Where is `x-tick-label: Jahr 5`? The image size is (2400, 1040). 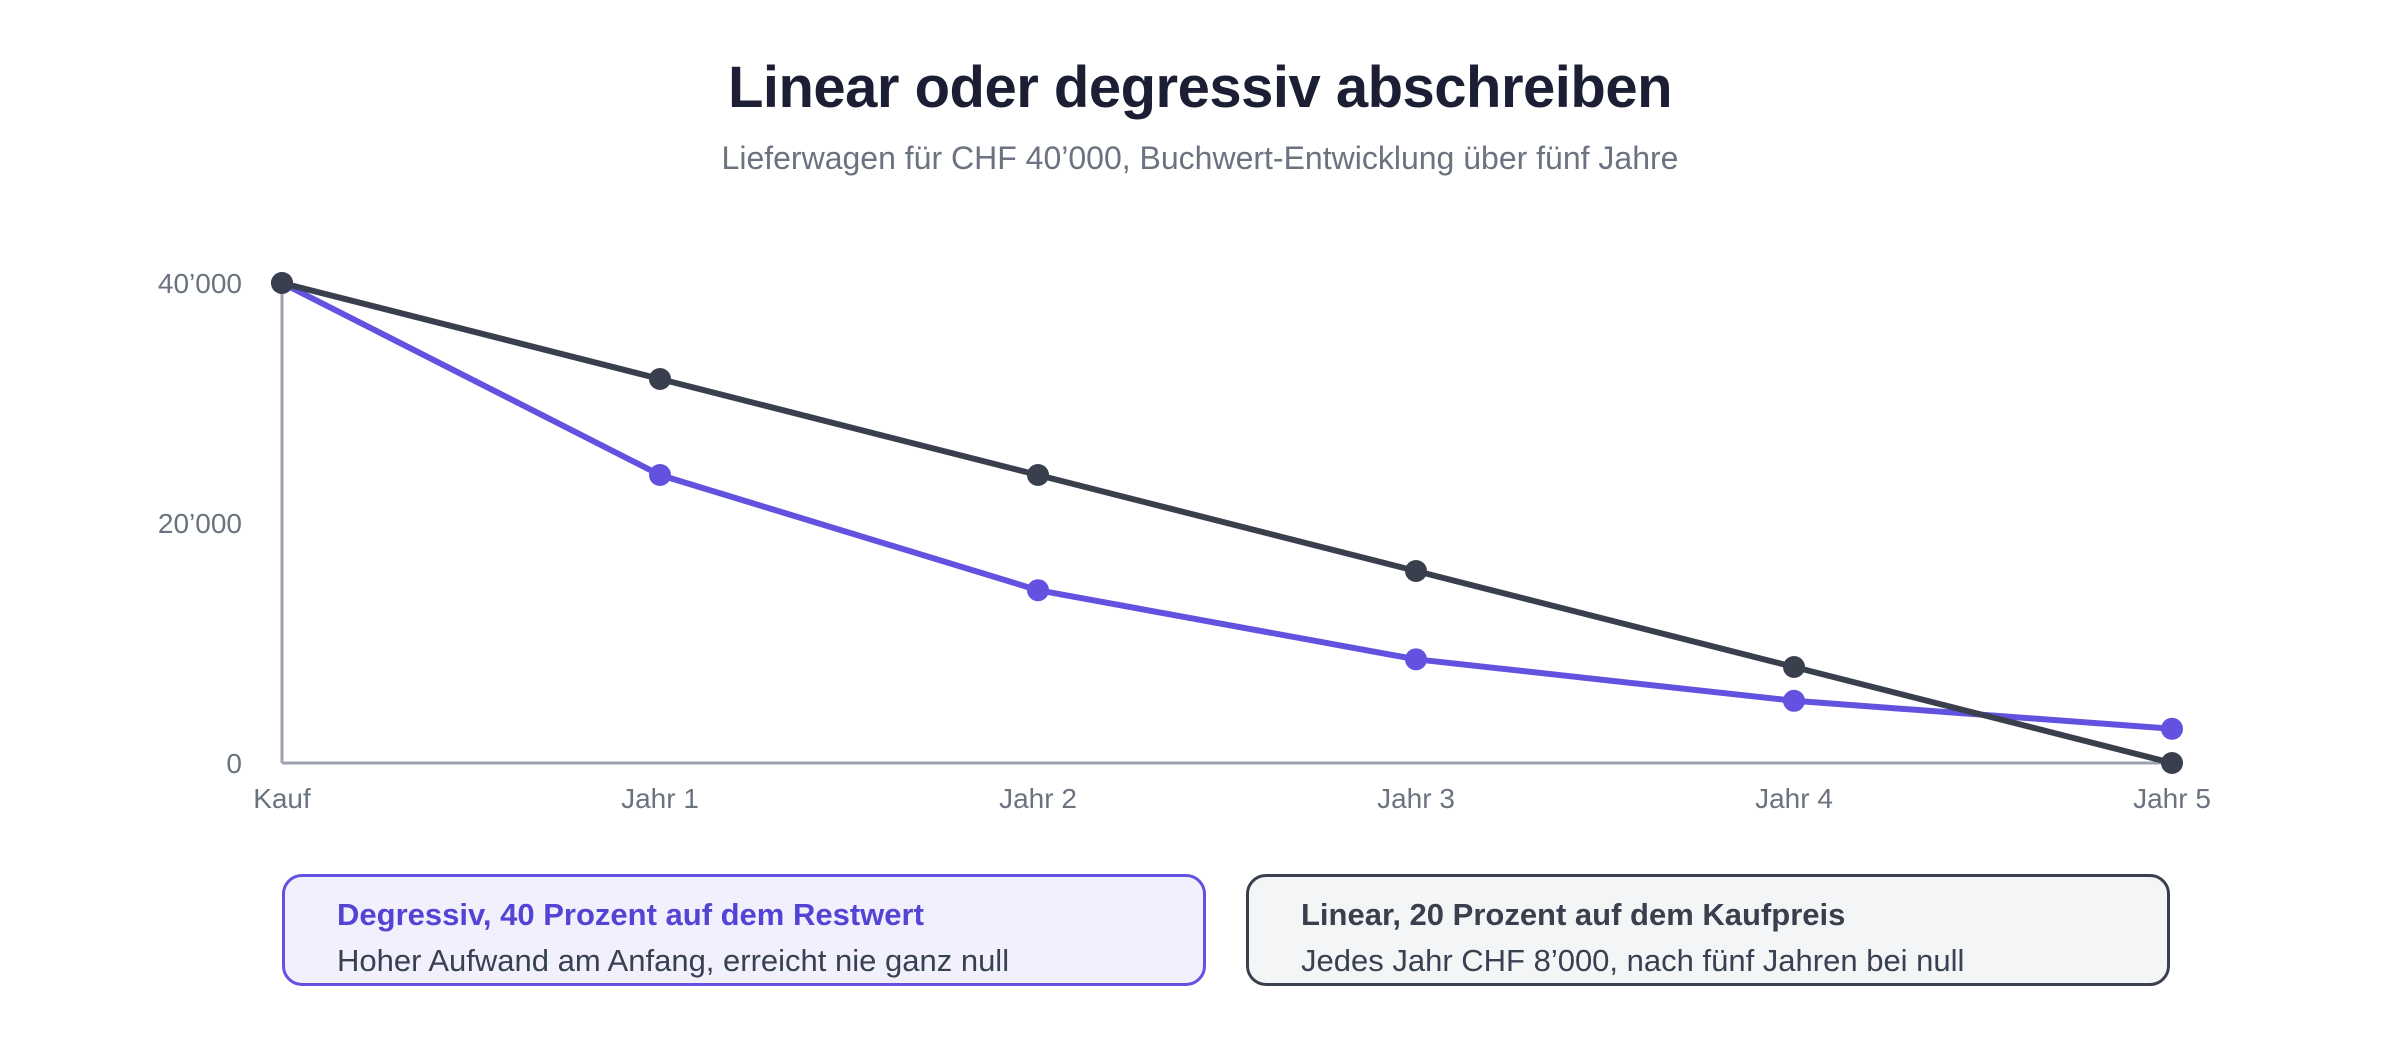
x-tick-label: Jahr 5 is located at coordinates (2172, 798).